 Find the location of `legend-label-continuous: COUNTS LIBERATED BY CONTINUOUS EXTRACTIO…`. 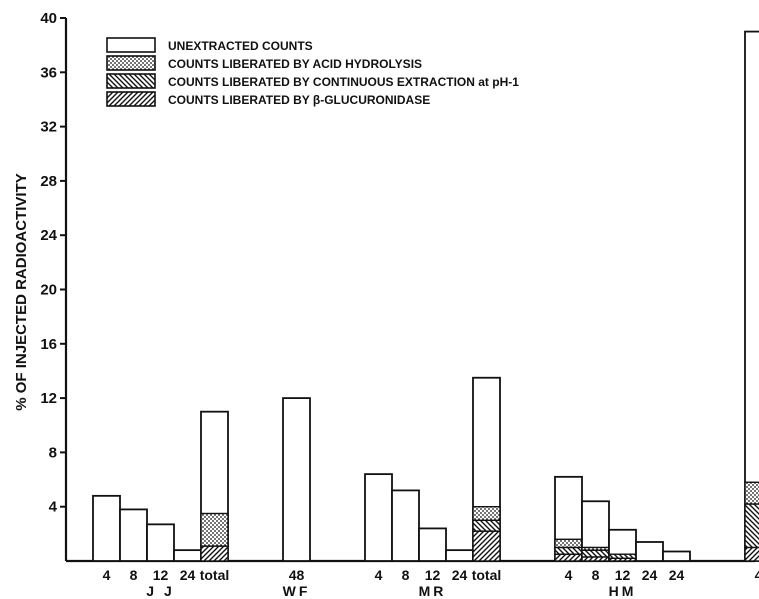

legend-label-continuous: COUNTS LIBERATED BY CONTINUOUS EXTRACTIO… is located at coordinates (343, 82).